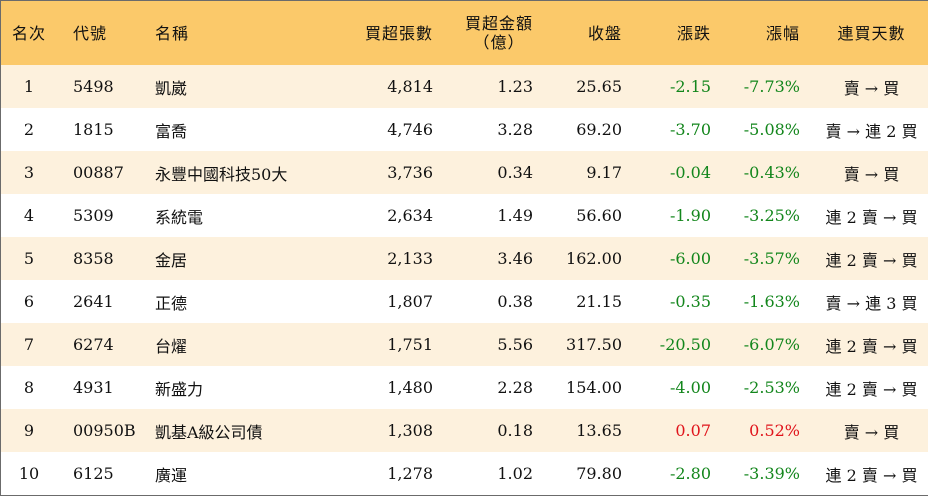 Image resolution: width=928 pixels, height=496 pixels. Describe the element at coordinates (515, 129) in the screenshot. I see `cell-amount: 3.28` at that location.